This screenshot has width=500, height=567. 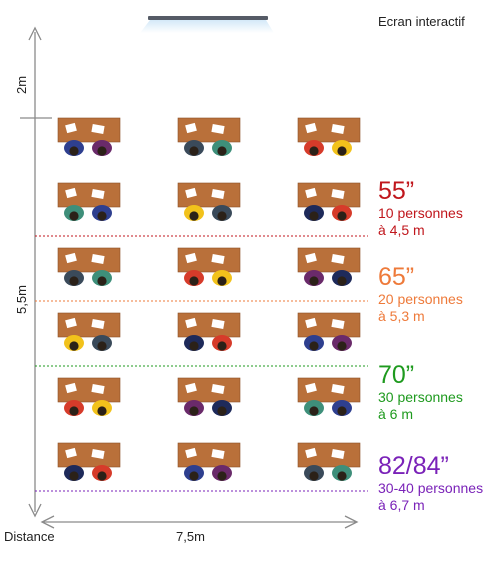 What do you see at coordinates (35, 510) in the screenshot?
I see `vertical-axis-arrow-bottom` at bounding box center [35, 510].